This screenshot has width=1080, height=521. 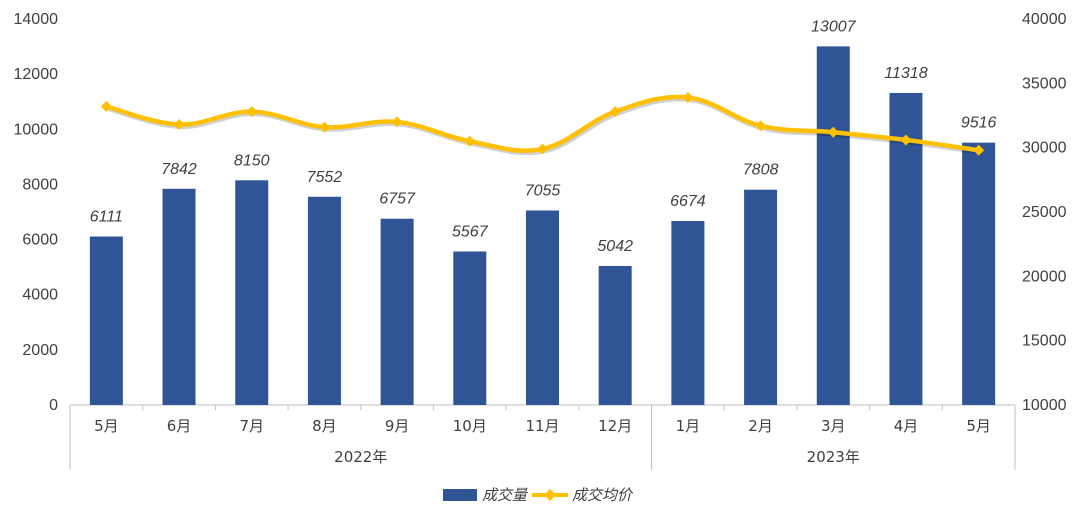 What do you see at coordinates (543, 190) in the screenshot?
I see `data-label: 7055` at bounding box center [543, 190].